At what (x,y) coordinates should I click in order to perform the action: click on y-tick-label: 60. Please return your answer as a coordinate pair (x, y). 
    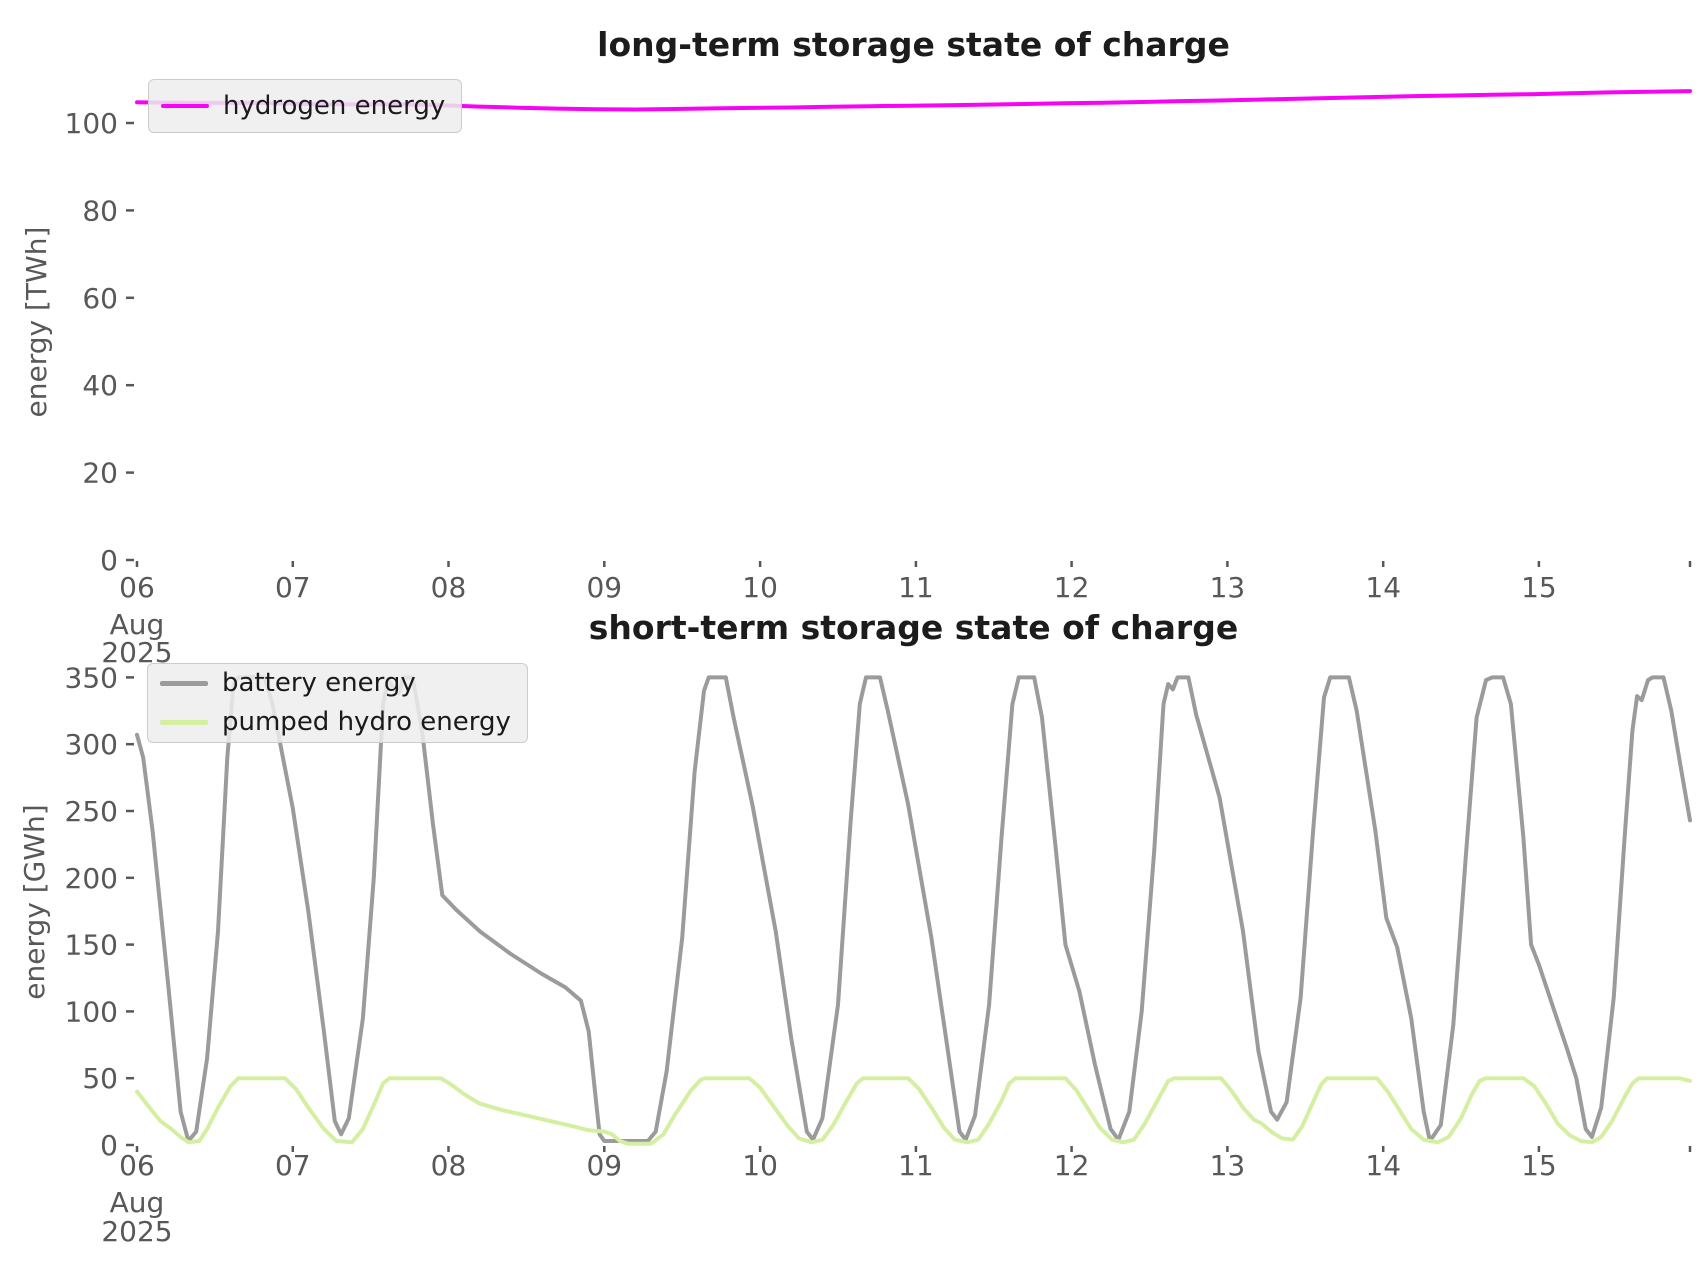
    Looking at the image, I should click on (100, 298).